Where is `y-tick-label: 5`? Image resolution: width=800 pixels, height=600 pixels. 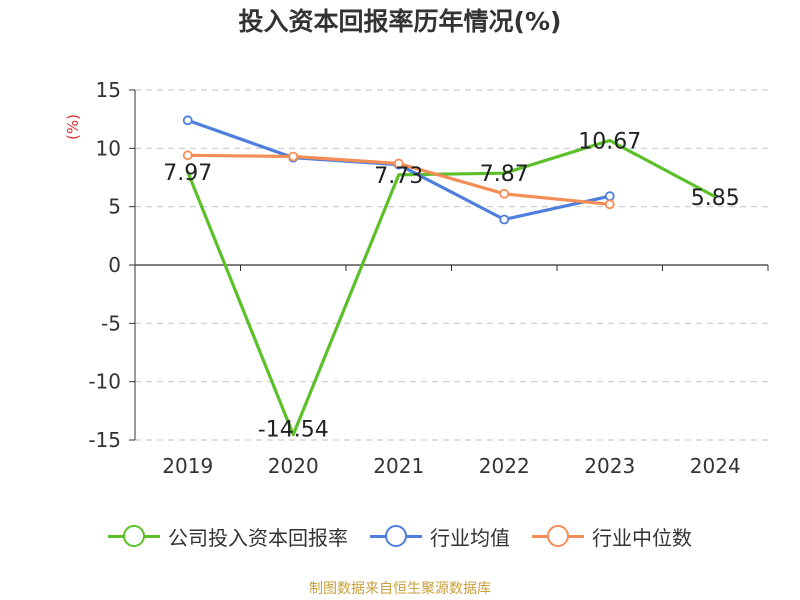 y-tick-label: 5 is located at coordinates (114, 207).